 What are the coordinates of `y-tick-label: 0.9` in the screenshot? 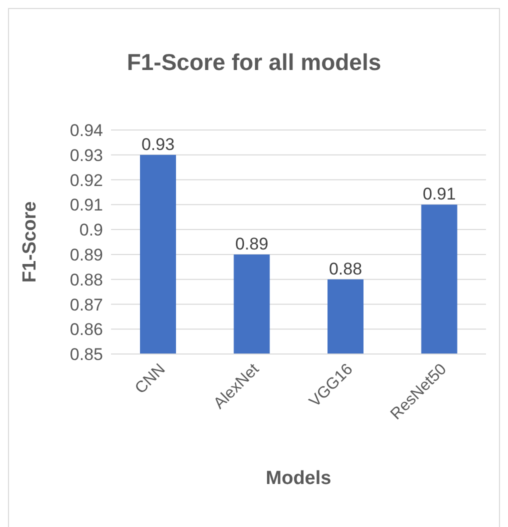 It's located at (91, 230).